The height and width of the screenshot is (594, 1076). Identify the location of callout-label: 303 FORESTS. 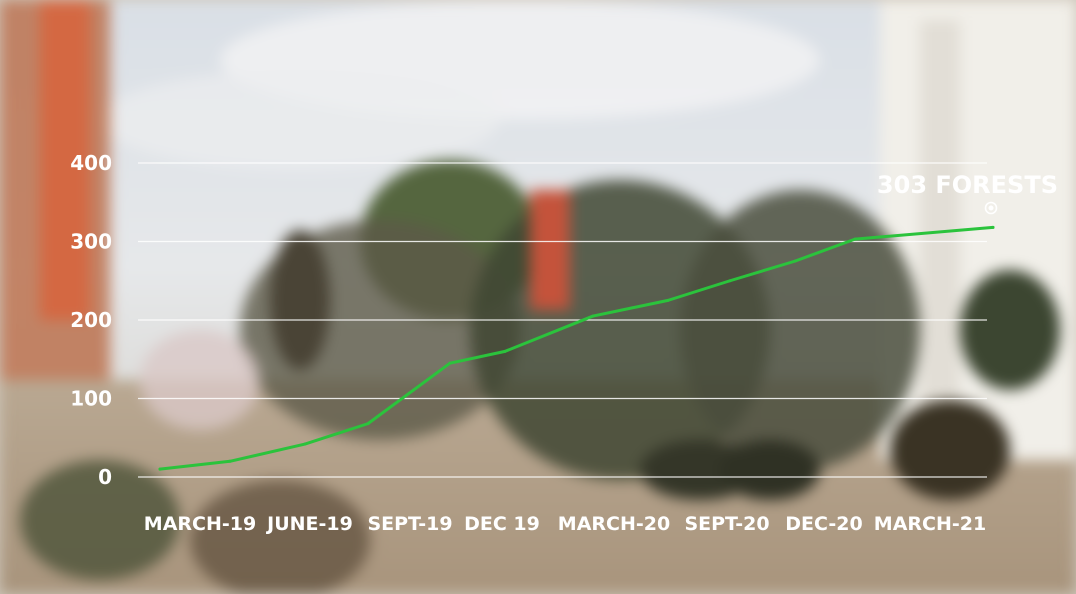
(967, 185).